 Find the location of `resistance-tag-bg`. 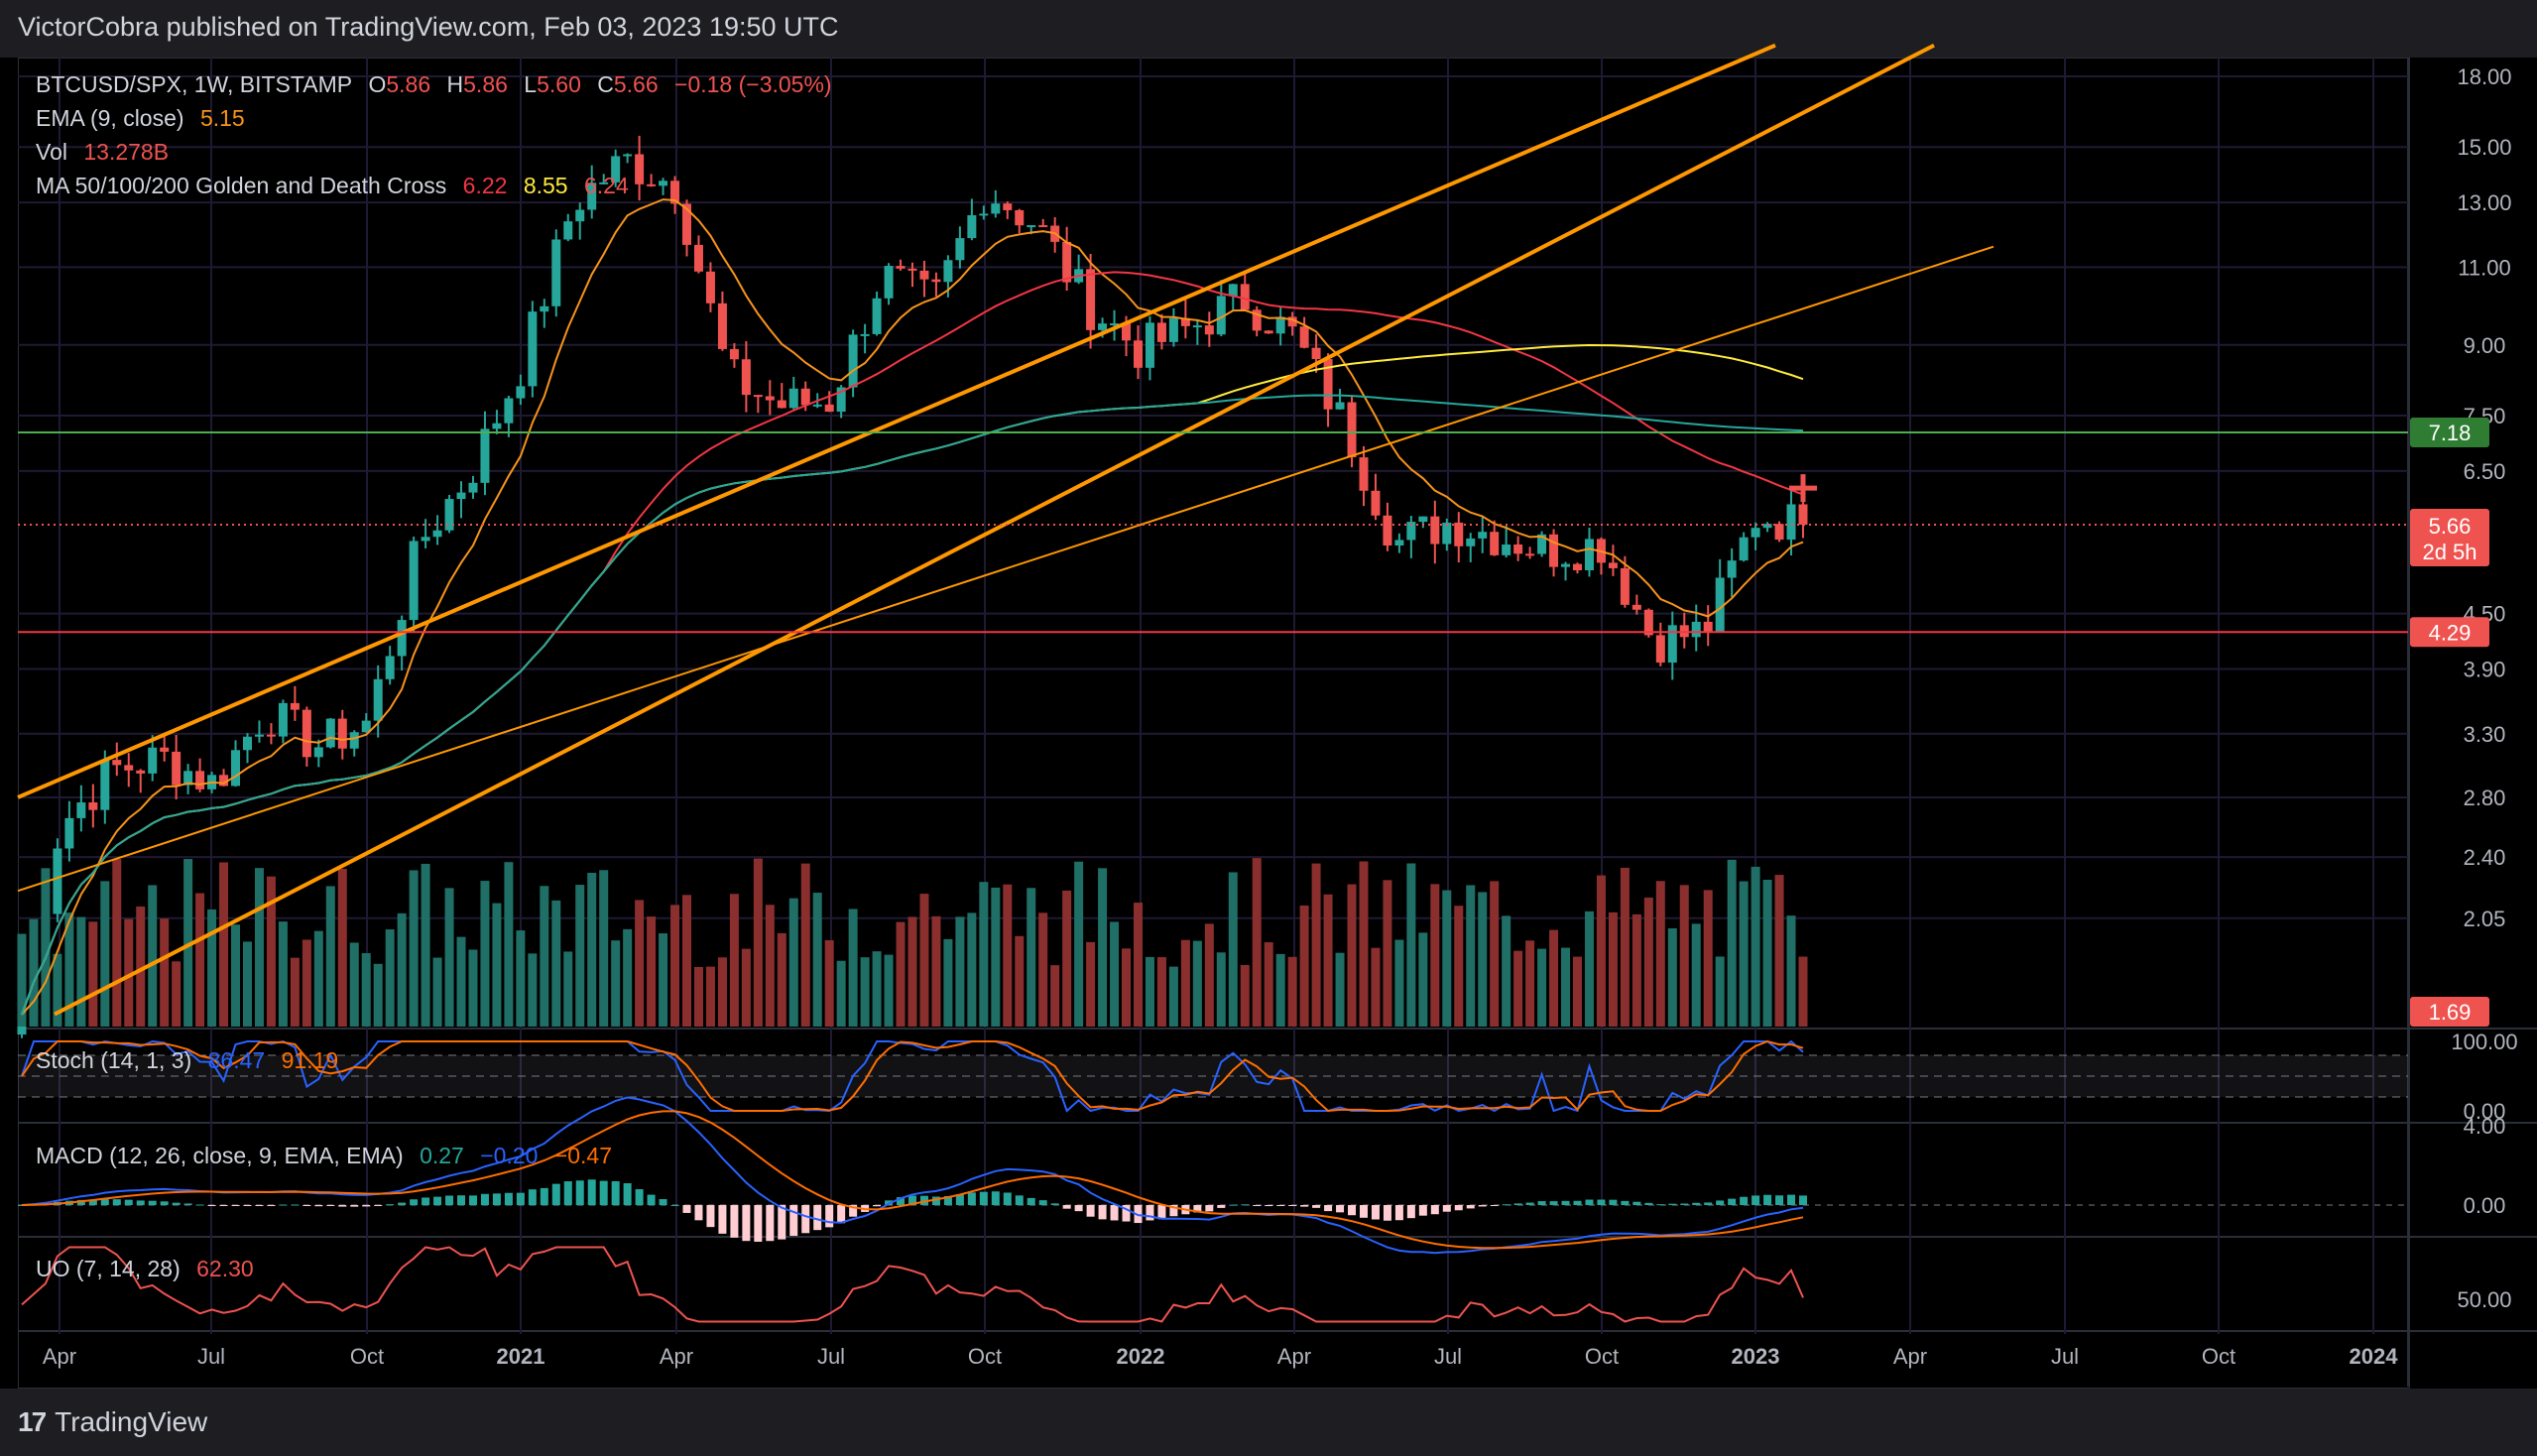

resistance-tag-bg is located at coordinates (2449, 433).